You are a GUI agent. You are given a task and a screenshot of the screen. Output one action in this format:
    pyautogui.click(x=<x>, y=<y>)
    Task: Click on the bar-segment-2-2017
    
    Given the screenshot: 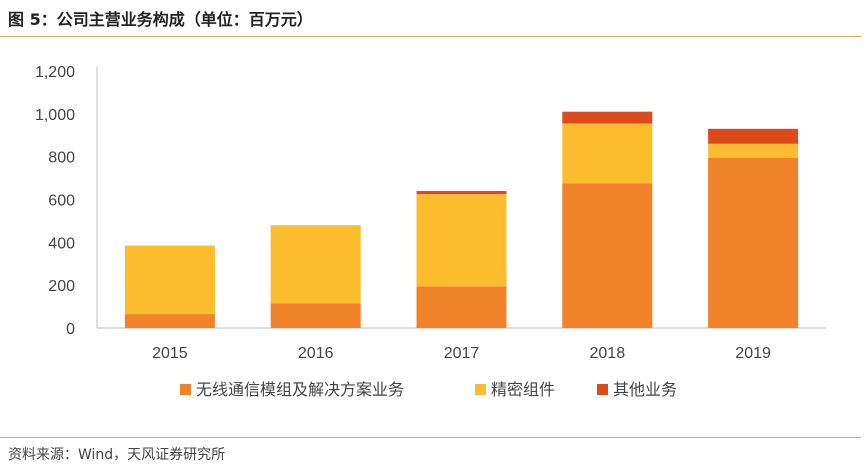 What is the action you would take?
    pyautogui.click(x=461, y=240)
    